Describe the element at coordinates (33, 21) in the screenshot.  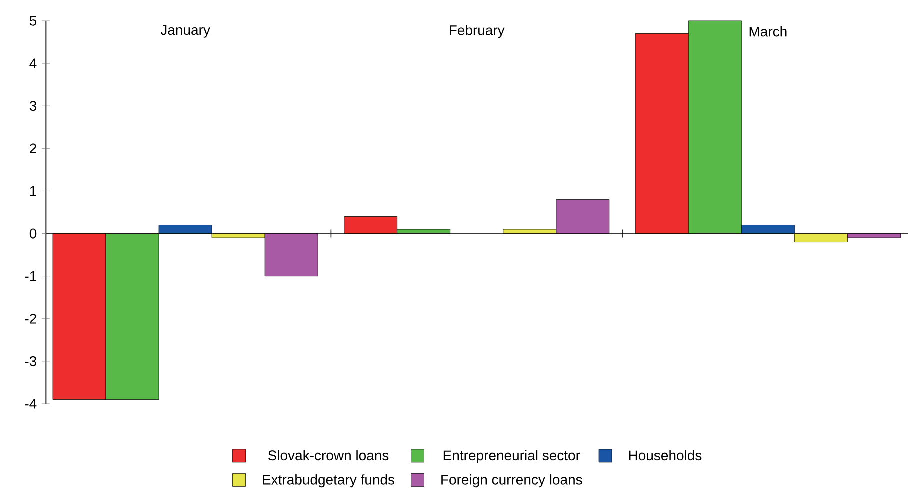
I see `y-tick-label: 5` at that location.